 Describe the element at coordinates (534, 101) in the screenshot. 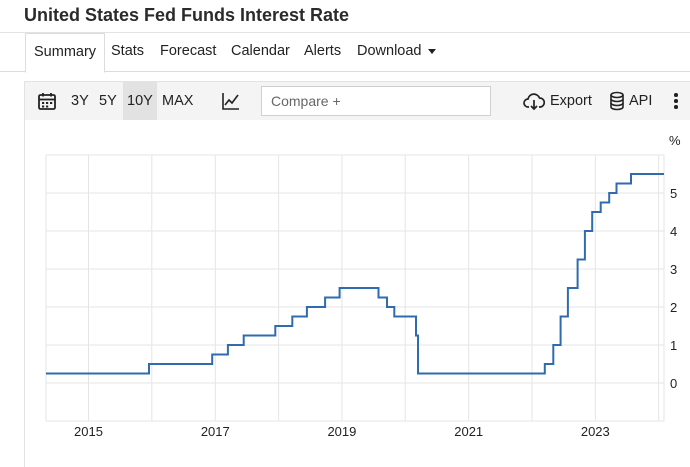

I see `cloud-download-icon` at that location.